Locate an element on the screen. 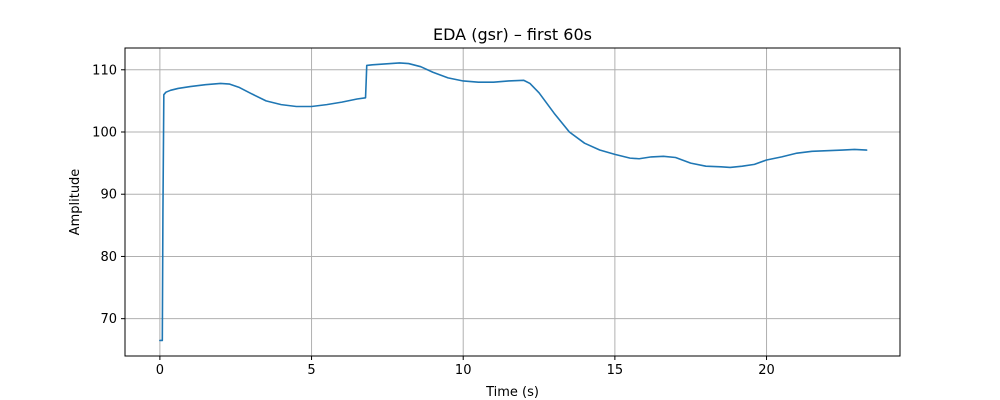 The width and height of the screenshot is (1000, 400). y-tick-label: 70 is located at coordinates (108, 319).